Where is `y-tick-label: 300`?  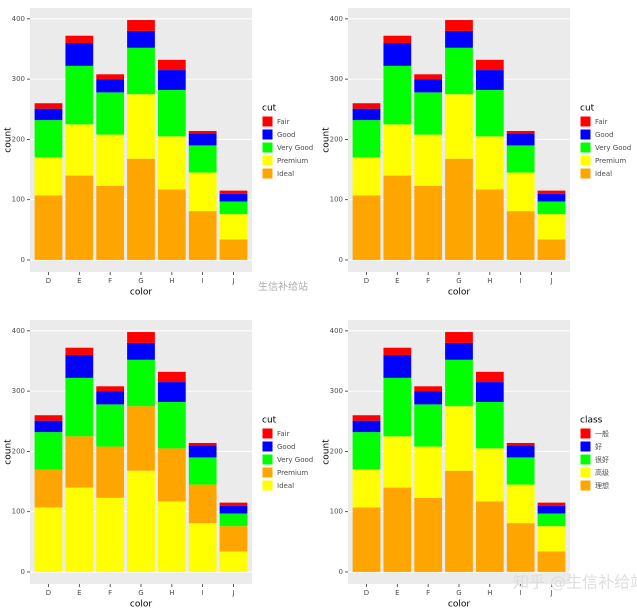
y-tick-label: 300 is located at coordinates (18, 79).